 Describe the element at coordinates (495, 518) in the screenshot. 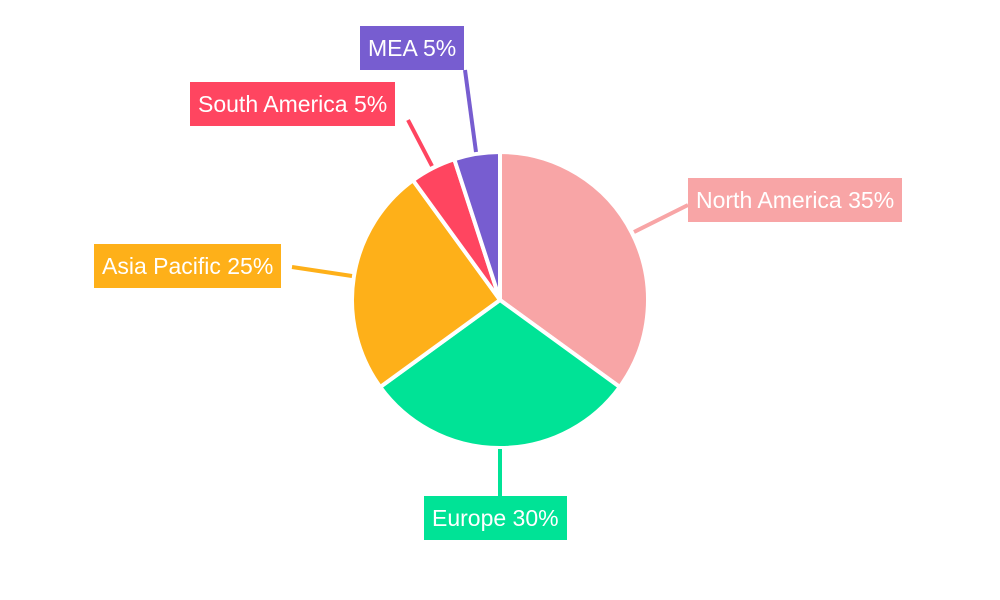

I see `data-label: Europe 30%` at that location.